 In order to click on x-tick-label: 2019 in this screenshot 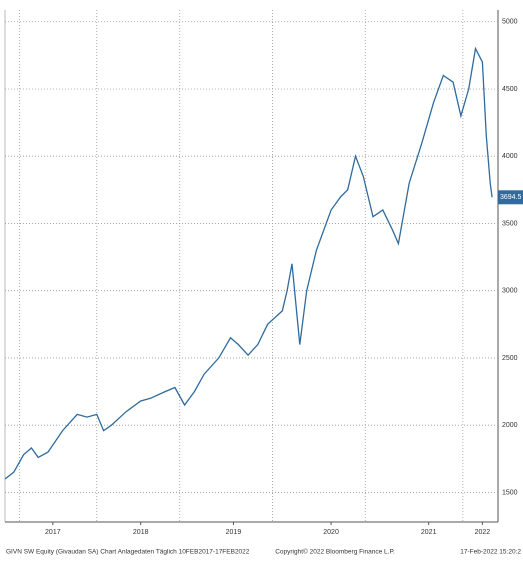, I will do `click(234, 532)`.